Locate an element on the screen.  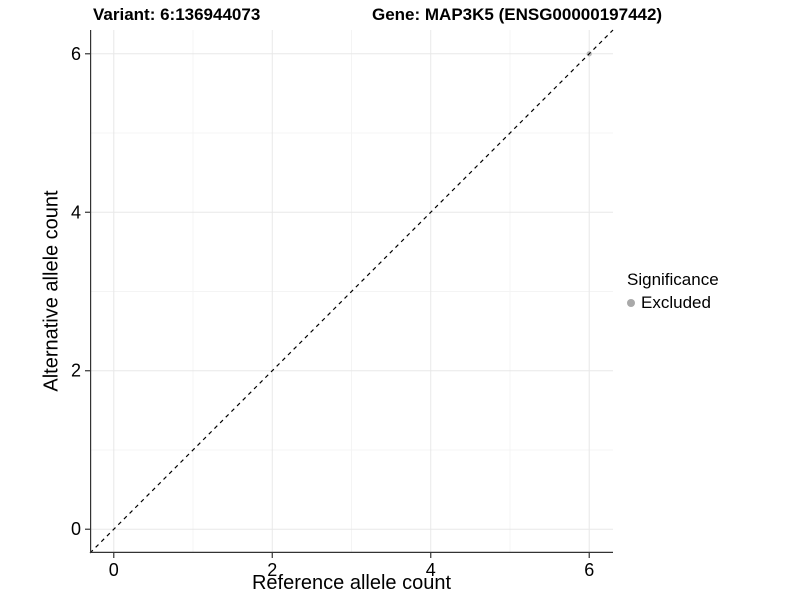
x-axis-title: Reference allele count is located at coordinates (351, 583).